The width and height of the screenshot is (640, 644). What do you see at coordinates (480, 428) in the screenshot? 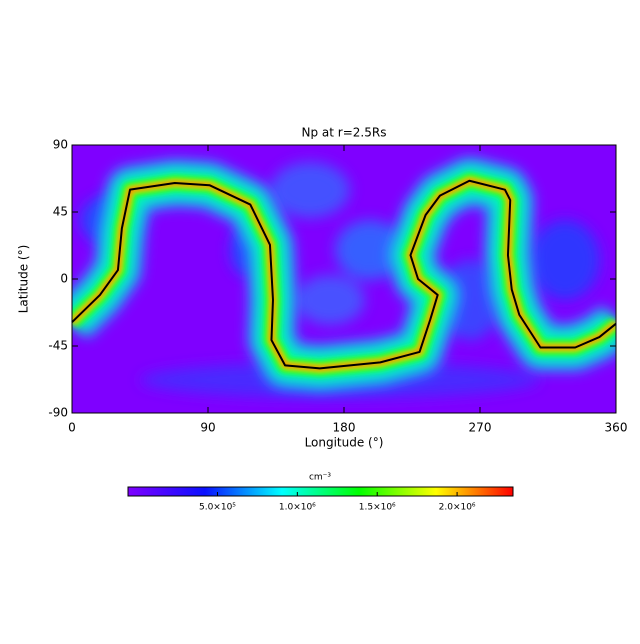
I see `x-tick-label: 270` at bounding box center [480, 428].